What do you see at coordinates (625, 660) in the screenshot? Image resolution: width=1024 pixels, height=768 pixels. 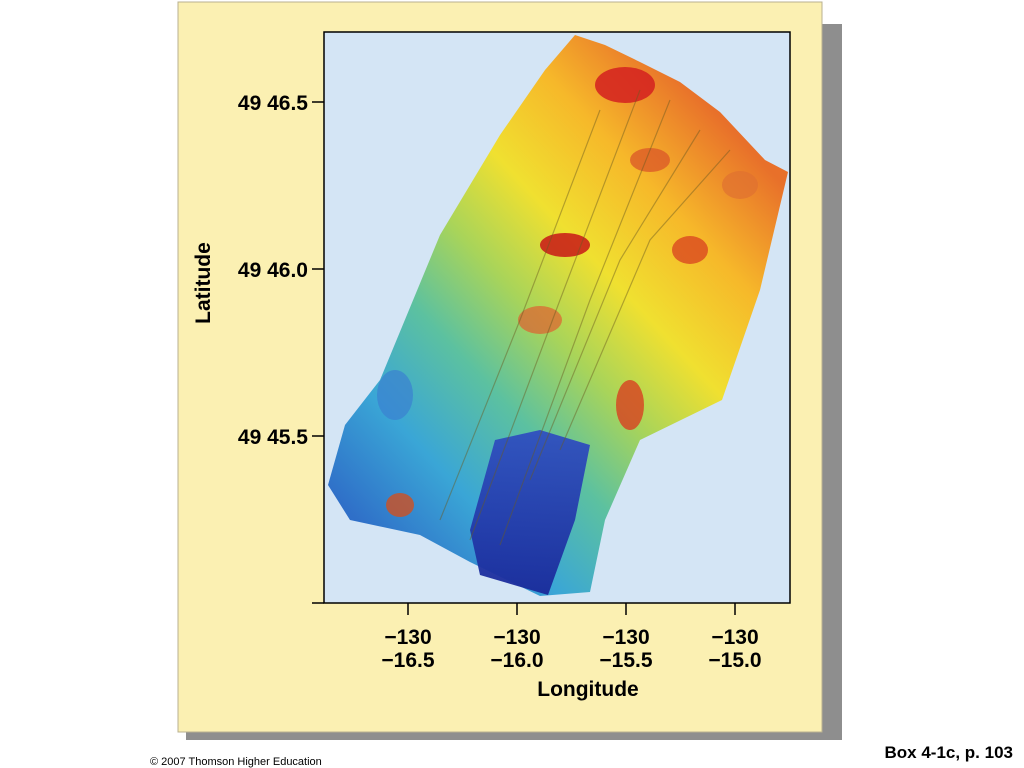 I see `x-tick-label: −15.5` at bounding box center [625, 660].